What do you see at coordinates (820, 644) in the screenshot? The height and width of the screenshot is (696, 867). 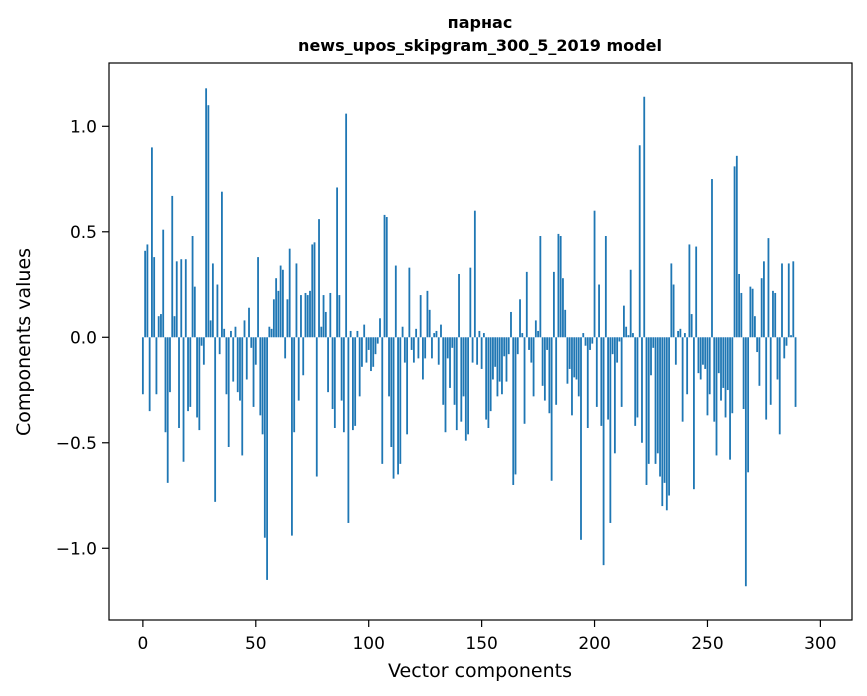 I see `x-tick-label: 300` at bounding box center [820, 644].